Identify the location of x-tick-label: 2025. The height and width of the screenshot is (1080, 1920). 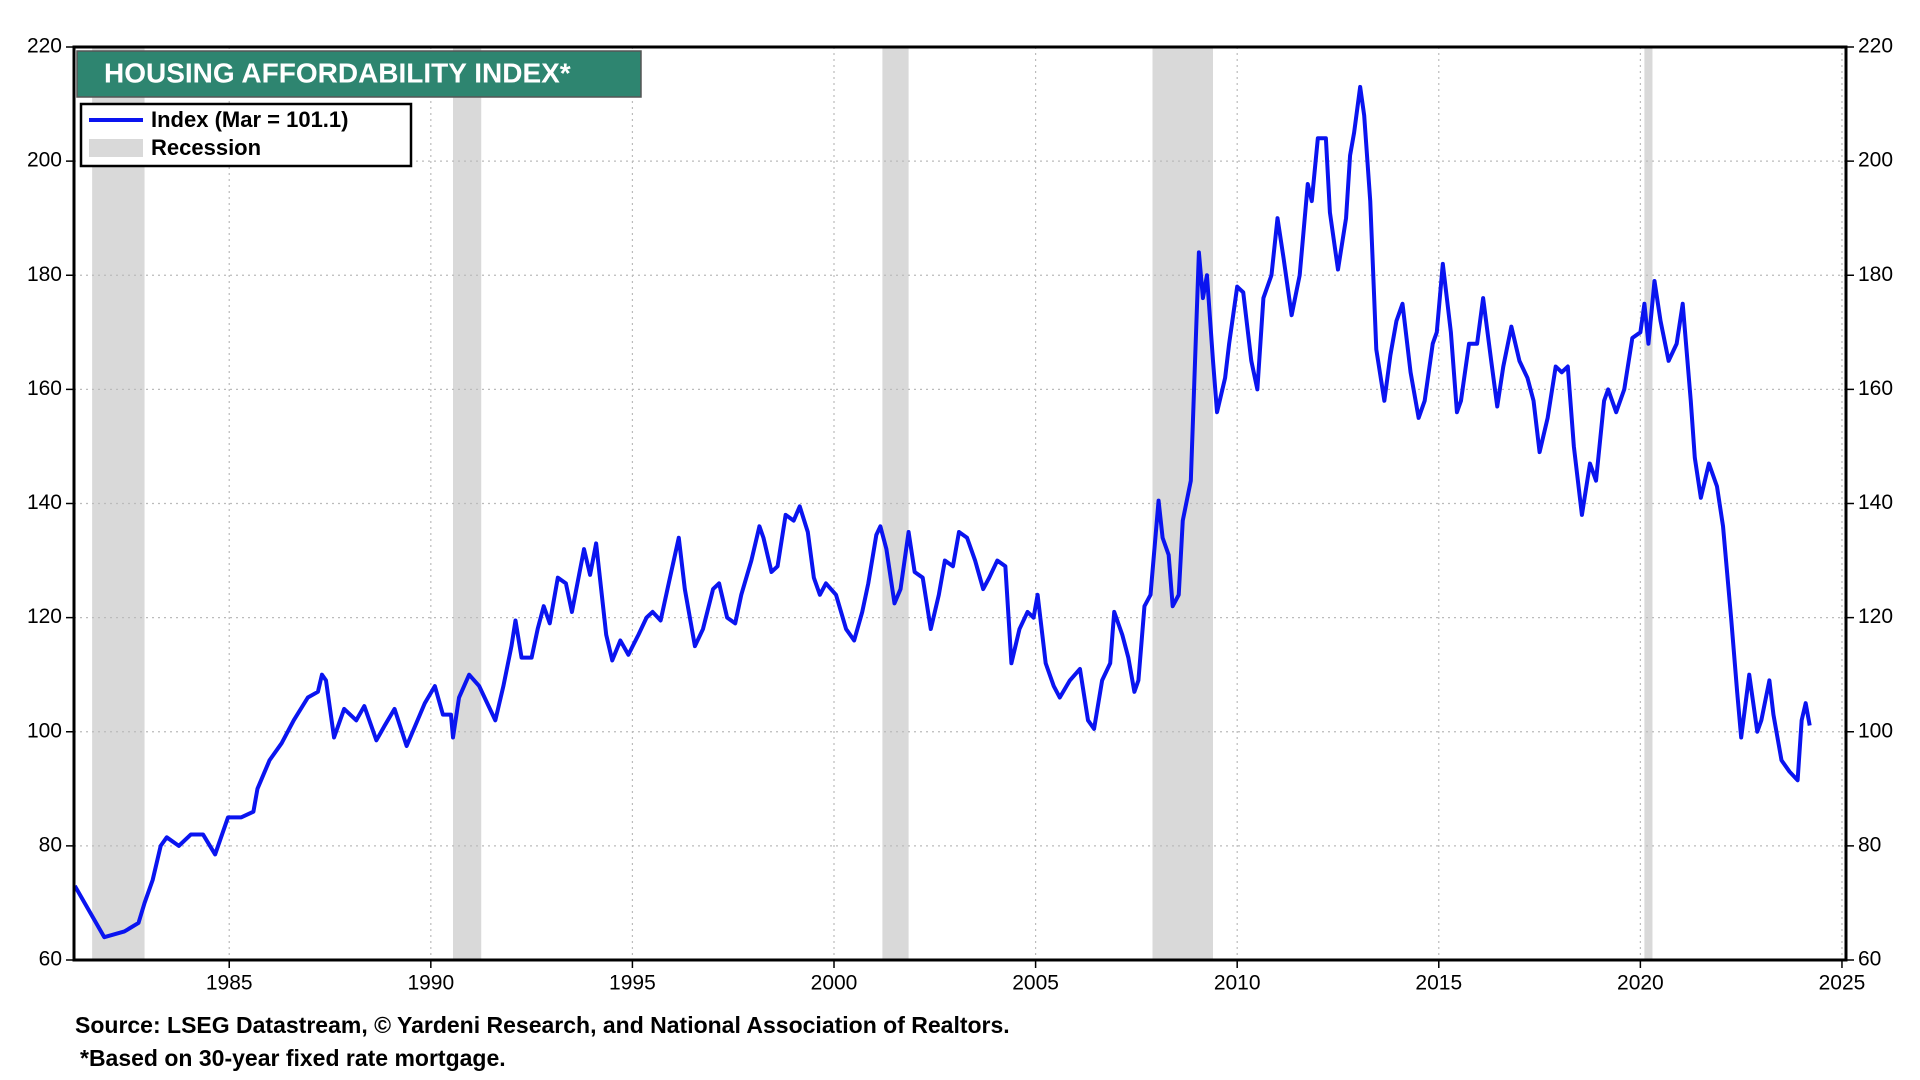
(1842, 983).